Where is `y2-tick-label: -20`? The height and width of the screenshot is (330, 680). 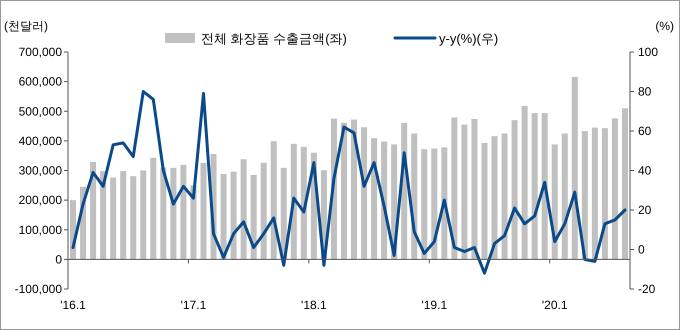 y2-tick-label: -20 is located at coordinates (647, 289).